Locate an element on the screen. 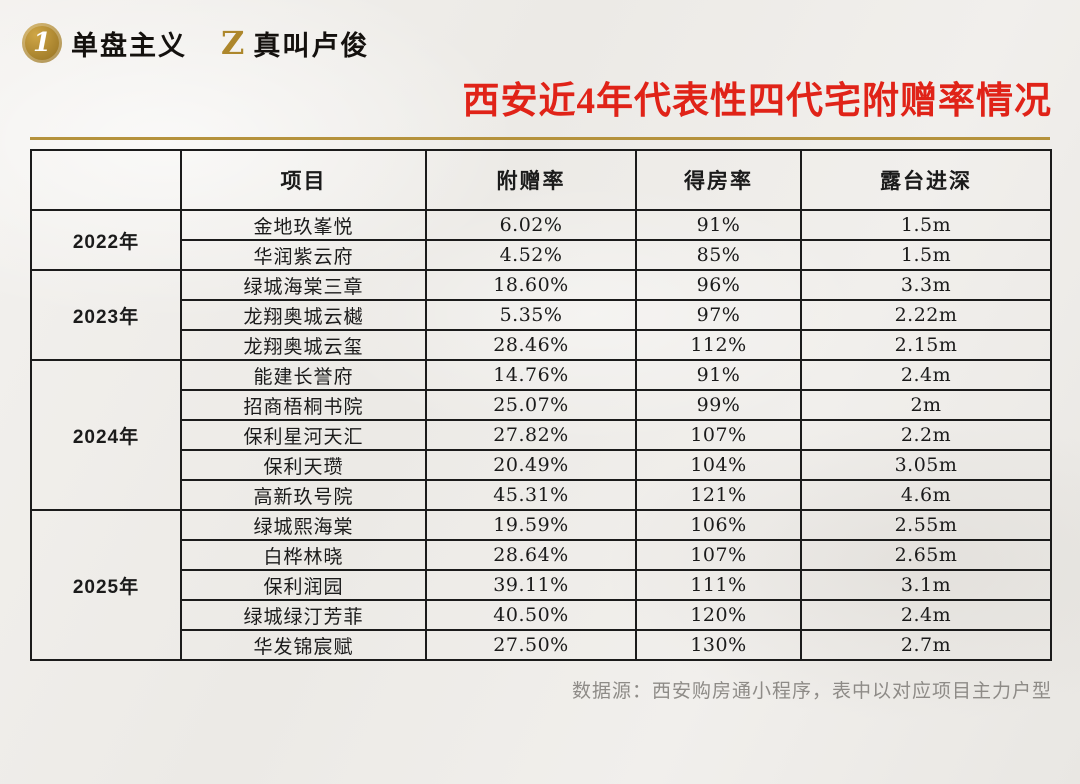 The image size is (1080, 784). gift-rate-cell: 14.76% is located at coordinates (531, 375).